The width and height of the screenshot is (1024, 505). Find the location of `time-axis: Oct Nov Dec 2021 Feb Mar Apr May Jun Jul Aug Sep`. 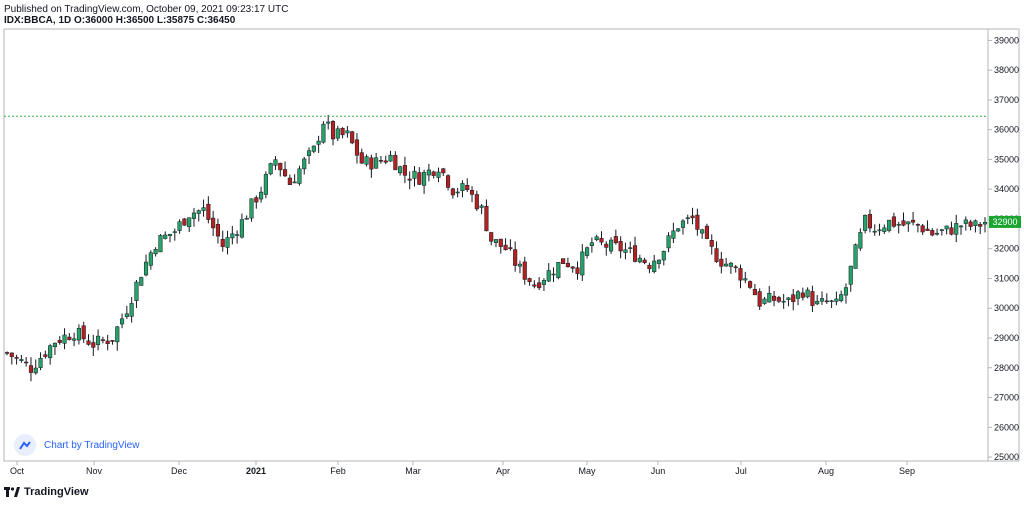

time-axis: Oct Nov Dec 2021 Feb Mar Apr May Jun Jul Aug Sep is located at coordinates (462, 468).